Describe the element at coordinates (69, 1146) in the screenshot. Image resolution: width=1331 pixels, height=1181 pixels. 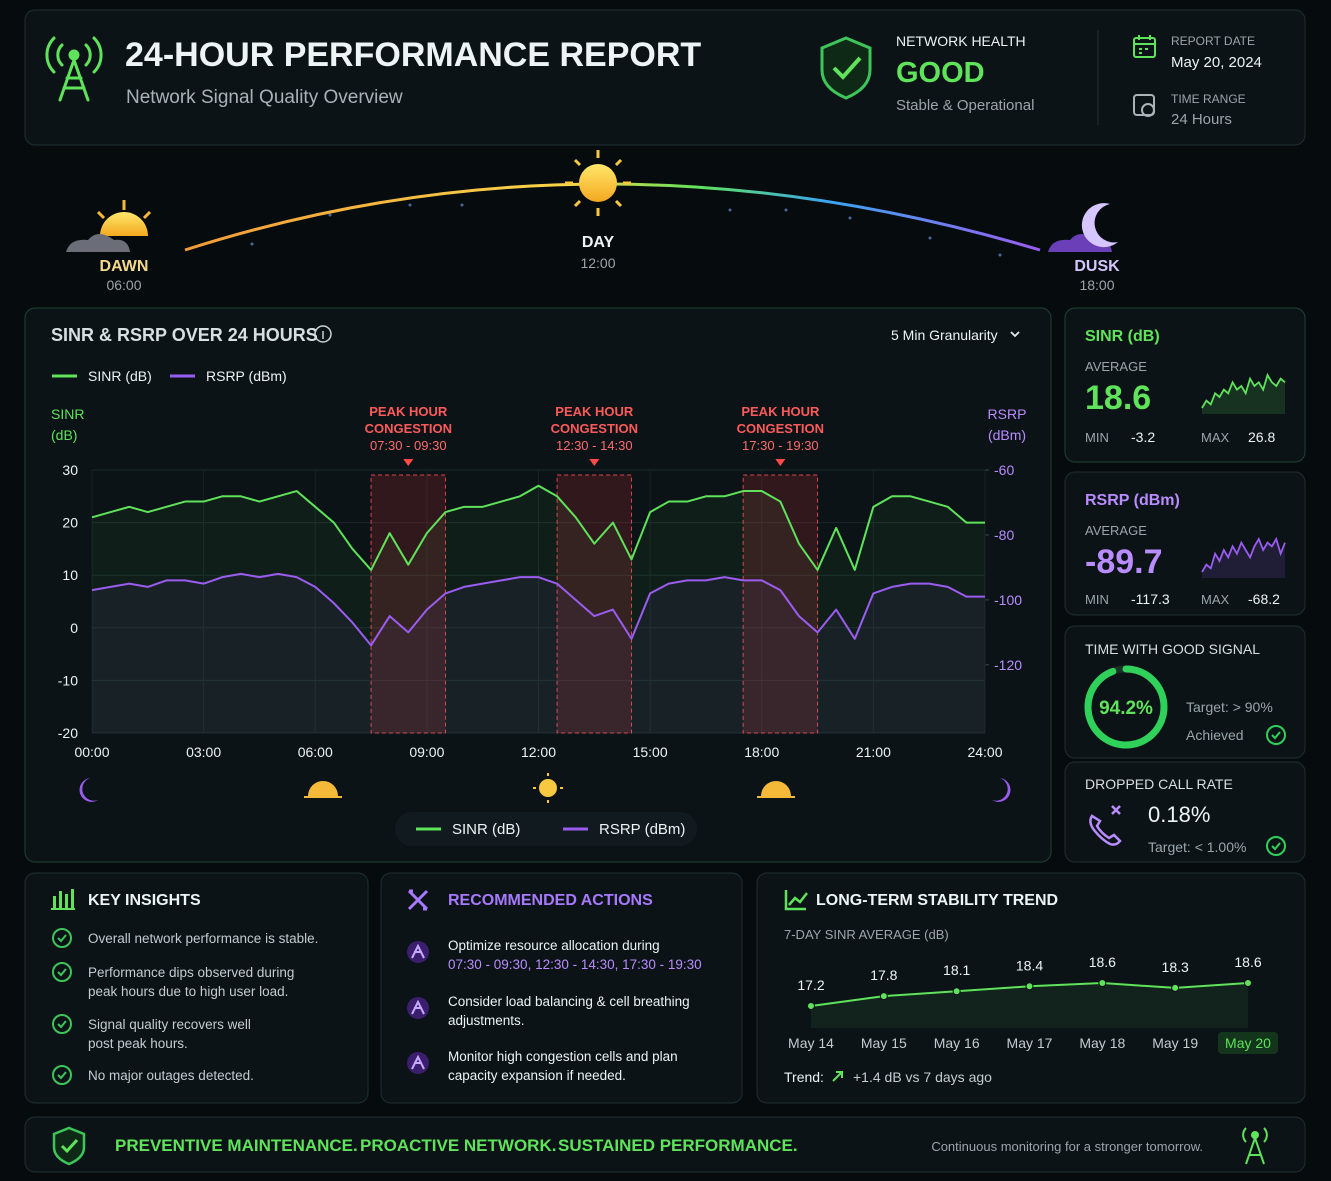
I see `footer-shield` at that location.